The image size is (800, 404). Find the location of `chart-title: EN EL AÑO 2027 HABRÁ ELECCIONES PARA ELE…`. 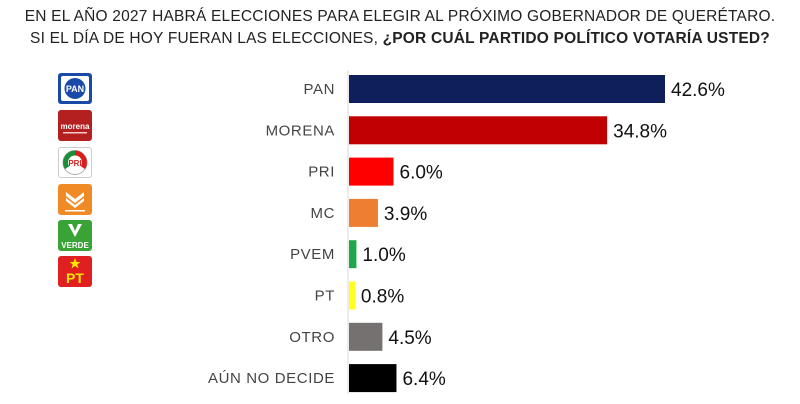

chart-title: EN EL AÑO 2027 HABRÁ ELECCIONES PARA ELE… is located at coordinates (400, 28).